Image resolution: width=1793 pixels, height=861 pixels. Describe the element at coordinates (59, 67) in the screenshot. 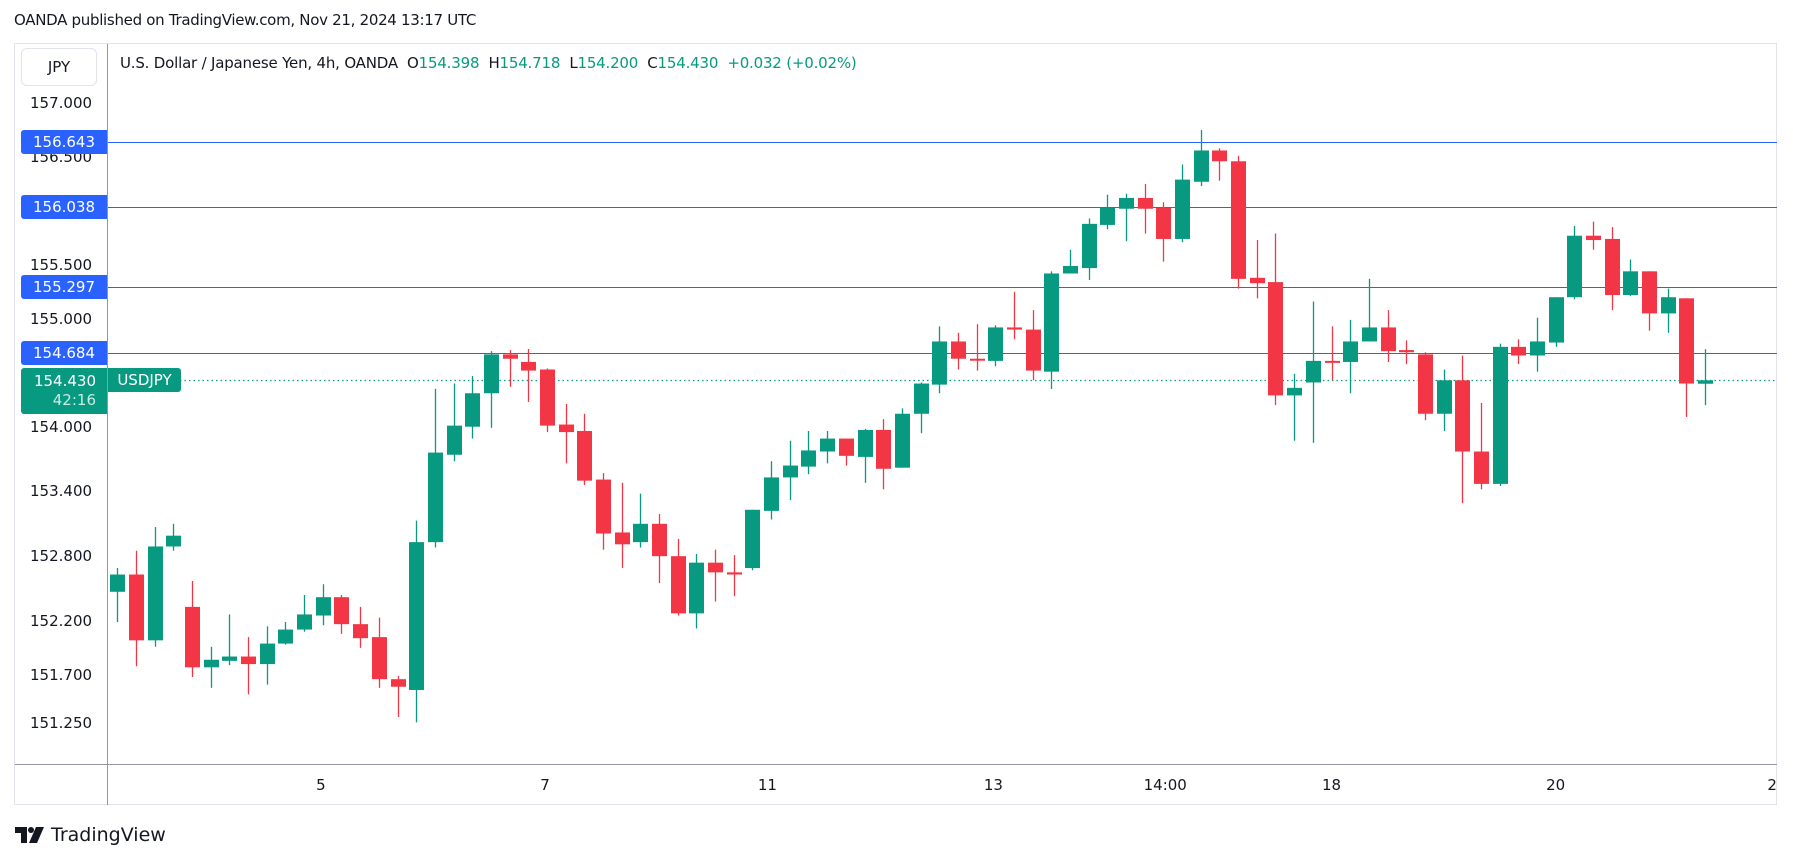

I see `currency-button: JPY` at that location.